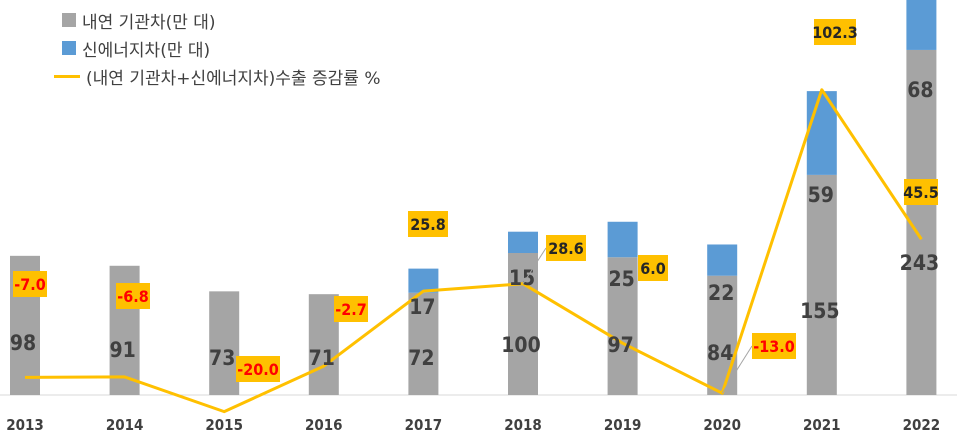 The image size is (957, 440). What do you see at coordinates (224, 425) in the screenshot?
I see `x-tick-label: 2015` at bounding box center [224, 425].